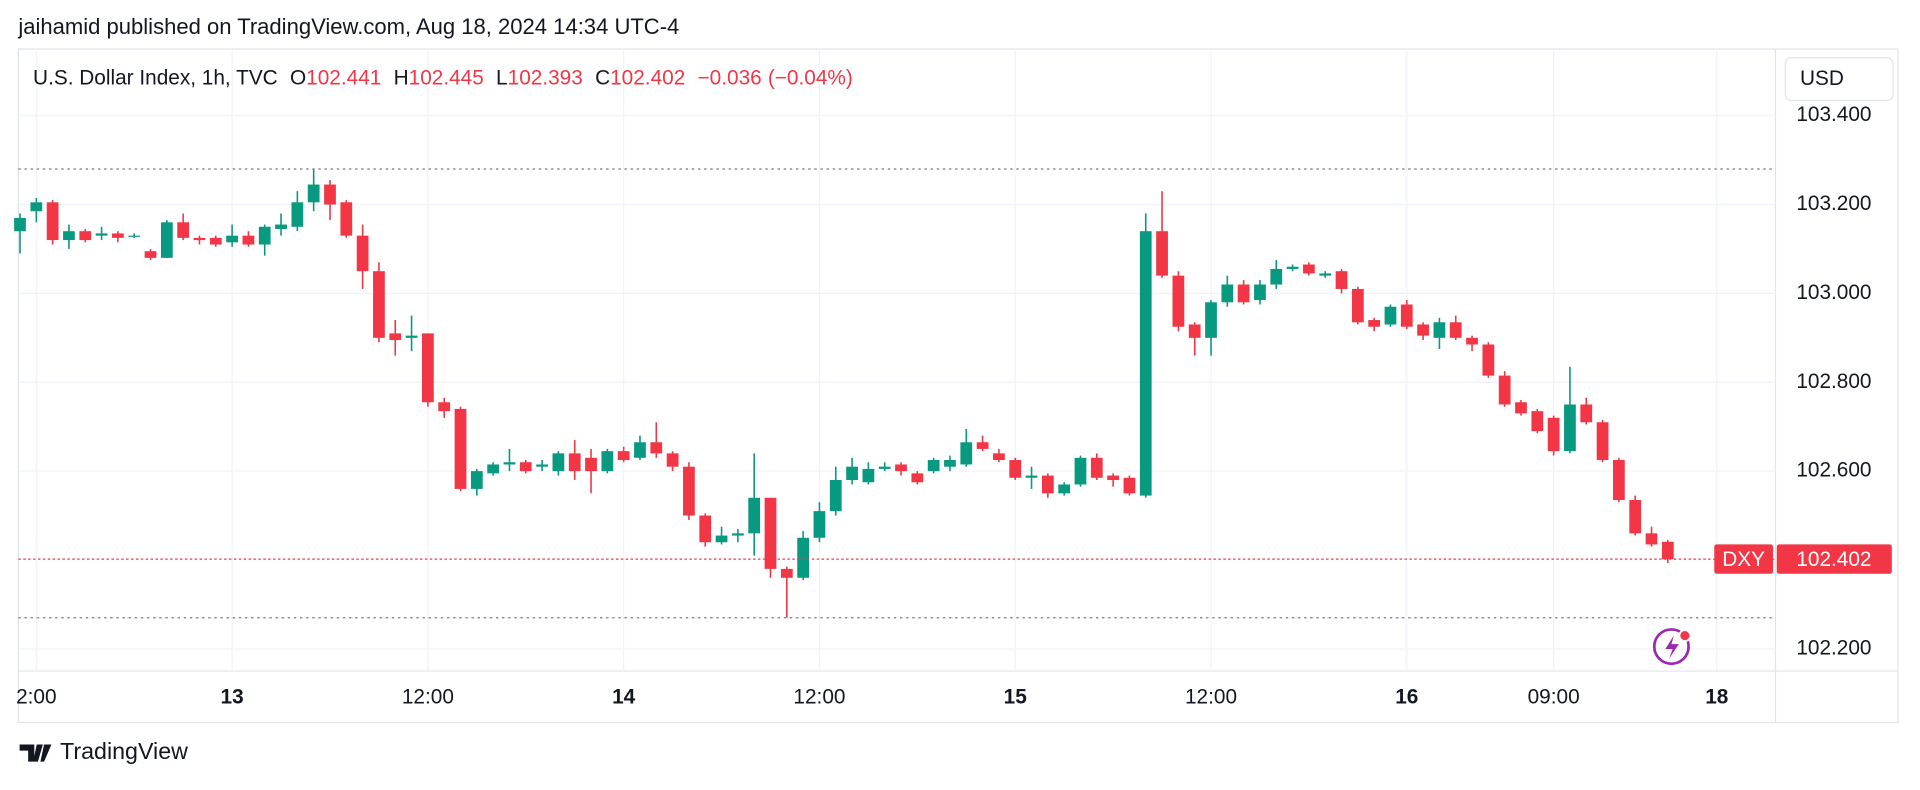 The height and width of the screenshot is (790, 1920). I want to click on ohlc-value: 102.441, so click(343, 77).